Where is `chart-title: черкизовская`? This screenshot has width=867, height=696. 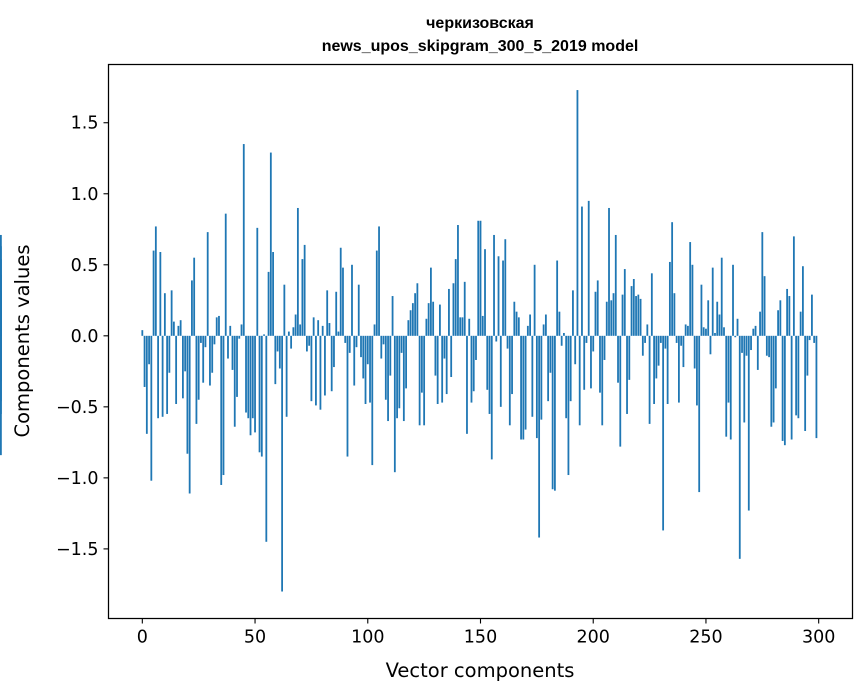 chart-title: черкизовская is located at coordinates (480, 23).